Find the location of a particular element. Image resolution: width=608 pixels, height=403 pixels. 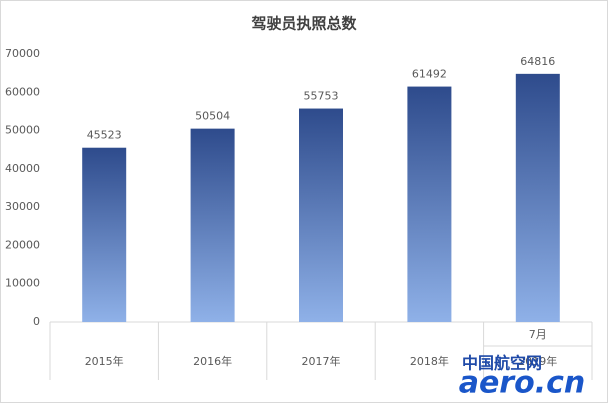

y-tick-label: 20000 is located at coordinates (22, 244).